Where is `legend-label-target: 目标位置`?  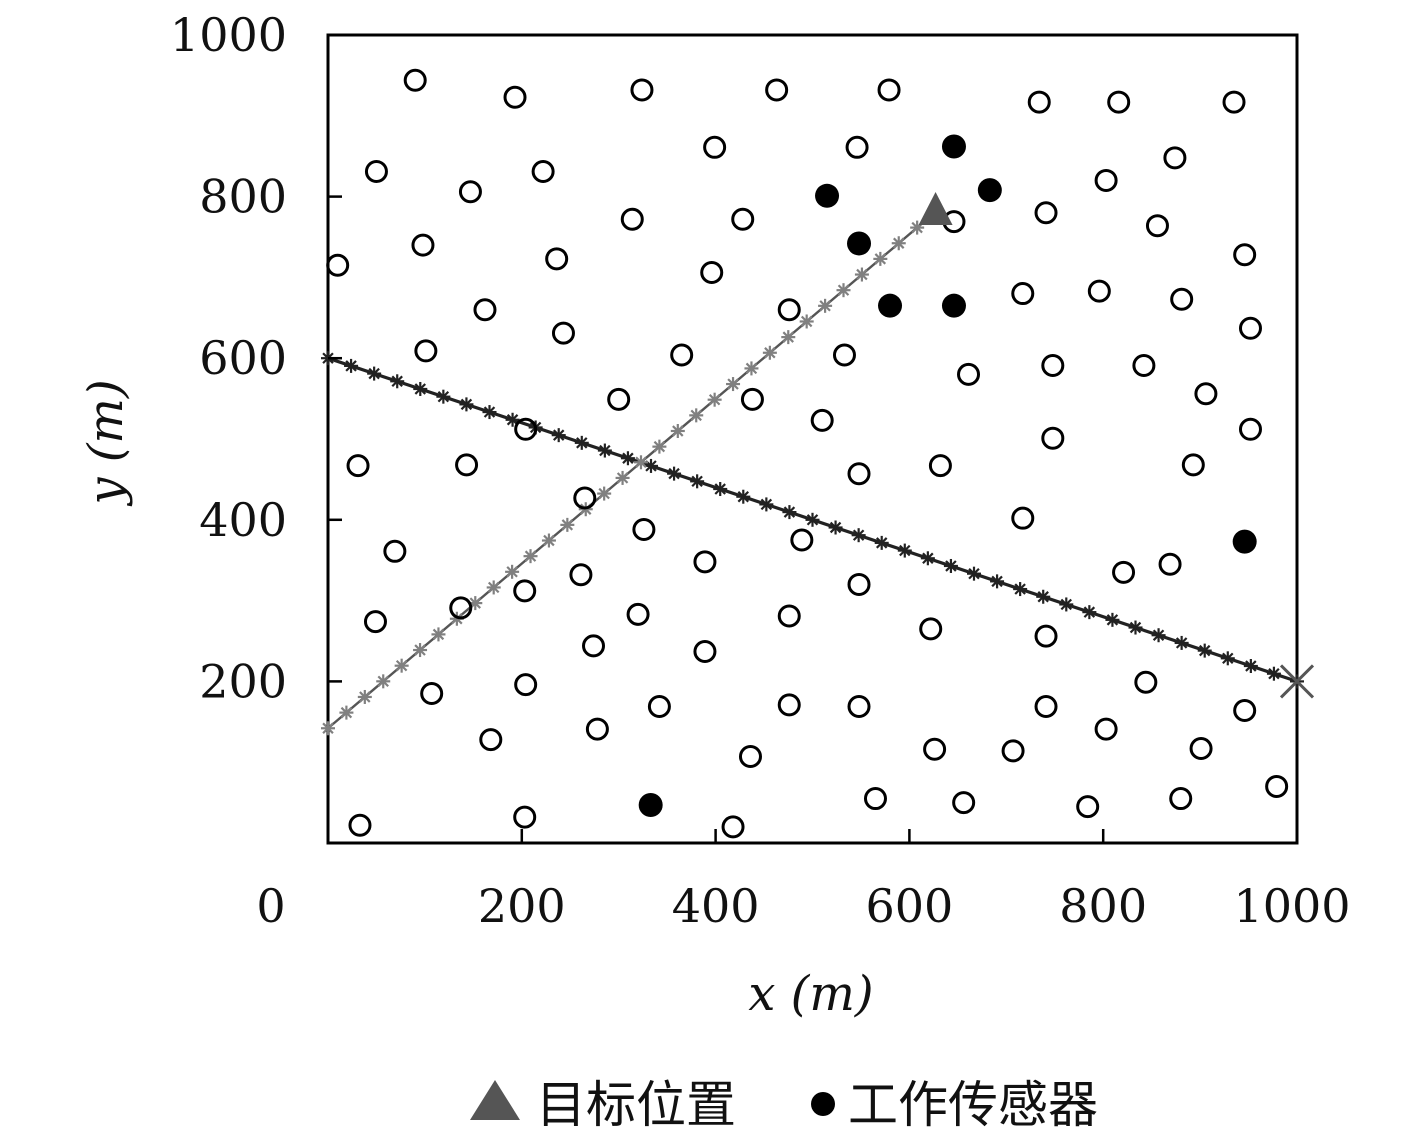 legend-label-target: 目标位置 is located at coordinates (636, 1105).